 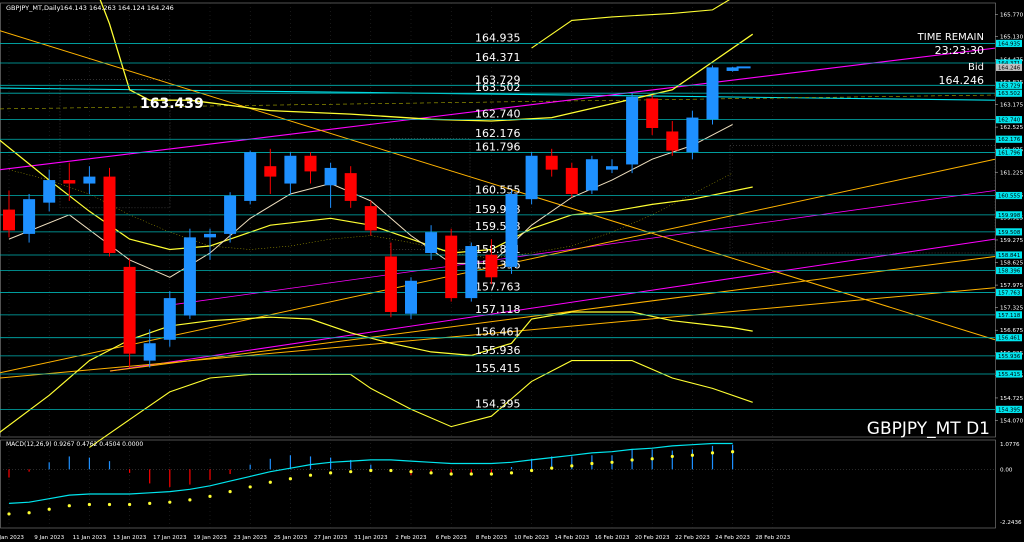 I want to click on y-tick-label: 159.275, so click(x=1012, y=241).